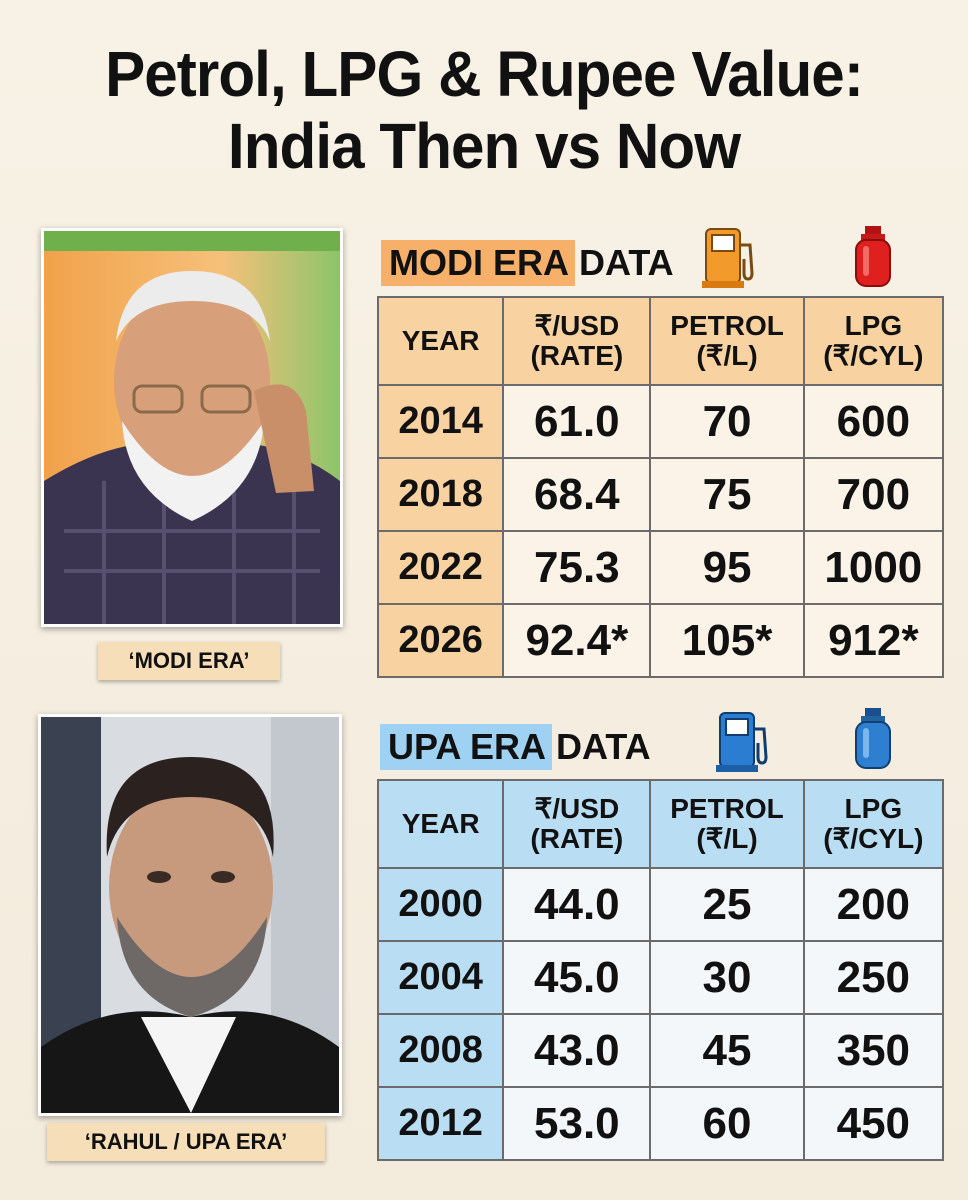 The width and height of the screenshot is (968, 1200). I want to click on year-cell: 2022, so click(440, 567).